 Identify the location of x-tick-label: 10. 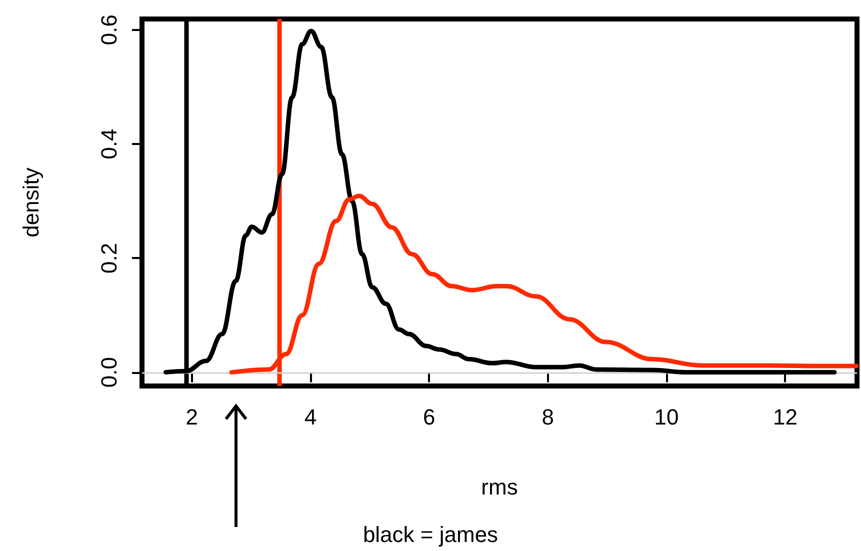
(666, 417).